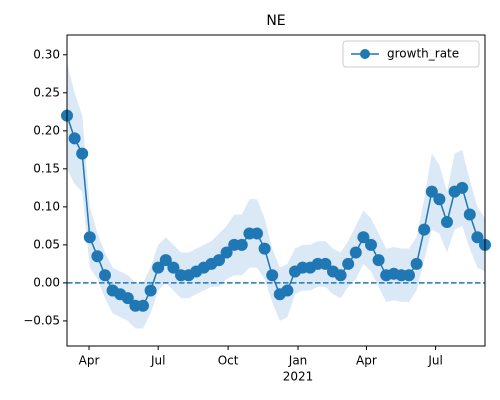 This screenshot has height=400, width=500. Describe the element at coordinates (46, 130) in the screenshot. I see `y-tick-label: 0.20` at that location.